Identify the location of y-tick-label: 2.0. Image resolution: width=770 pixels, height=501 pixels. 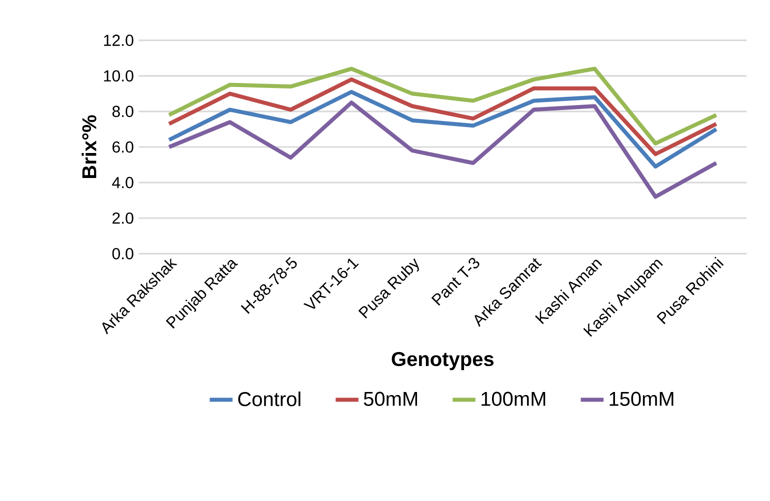
(123, 218).